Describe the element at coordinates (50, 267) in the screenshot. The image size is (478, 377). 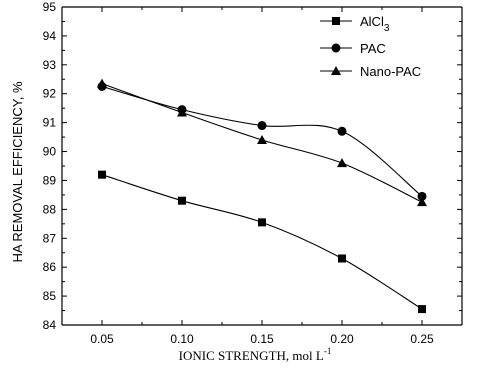
I see `y-tick-label: 86` at that location.